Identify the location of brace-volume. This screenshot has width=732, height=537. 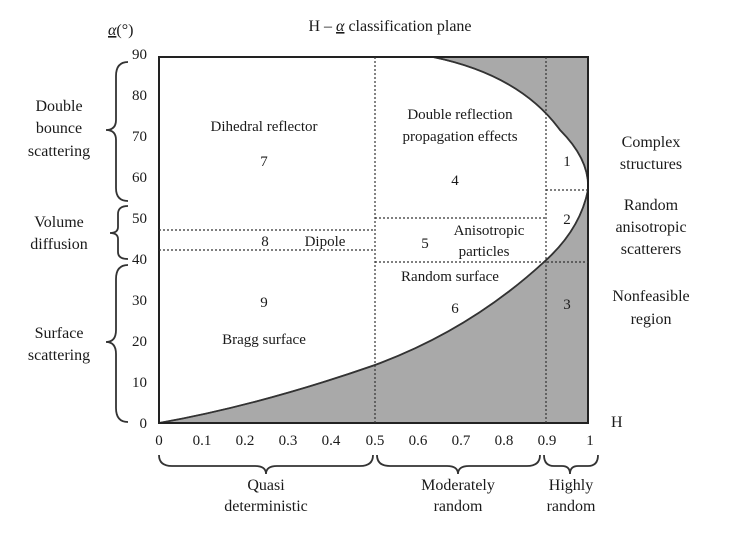
(119, 232).